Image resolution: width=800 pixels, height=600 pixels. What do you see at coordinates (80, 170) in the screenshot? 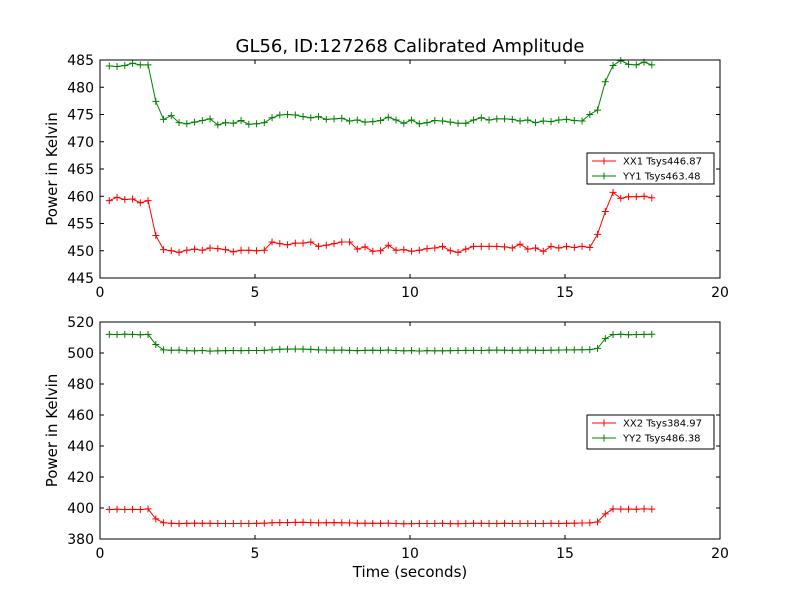
I see `y-tick-label: 465` at bounding box center [80, 170].